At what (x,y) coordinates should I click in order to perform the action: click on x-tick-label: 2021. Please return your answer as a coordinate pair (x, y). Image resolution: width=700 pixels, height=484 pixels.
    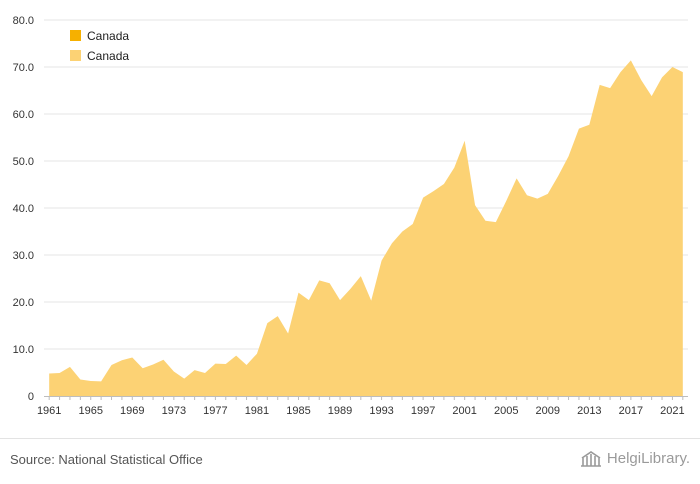
    Looking at the image, I should click on (672, 411).